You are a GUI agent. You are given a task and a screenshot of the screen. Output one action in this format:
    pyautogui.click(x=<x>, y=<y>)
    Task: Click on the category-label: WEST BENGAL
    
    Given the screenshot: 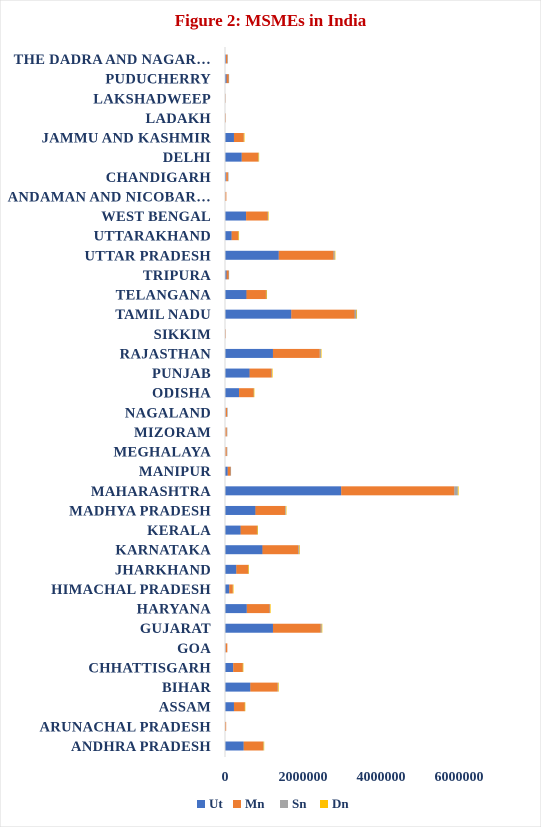 What is the action you would take?
    pyautogui.click(x=156, y=217)
    